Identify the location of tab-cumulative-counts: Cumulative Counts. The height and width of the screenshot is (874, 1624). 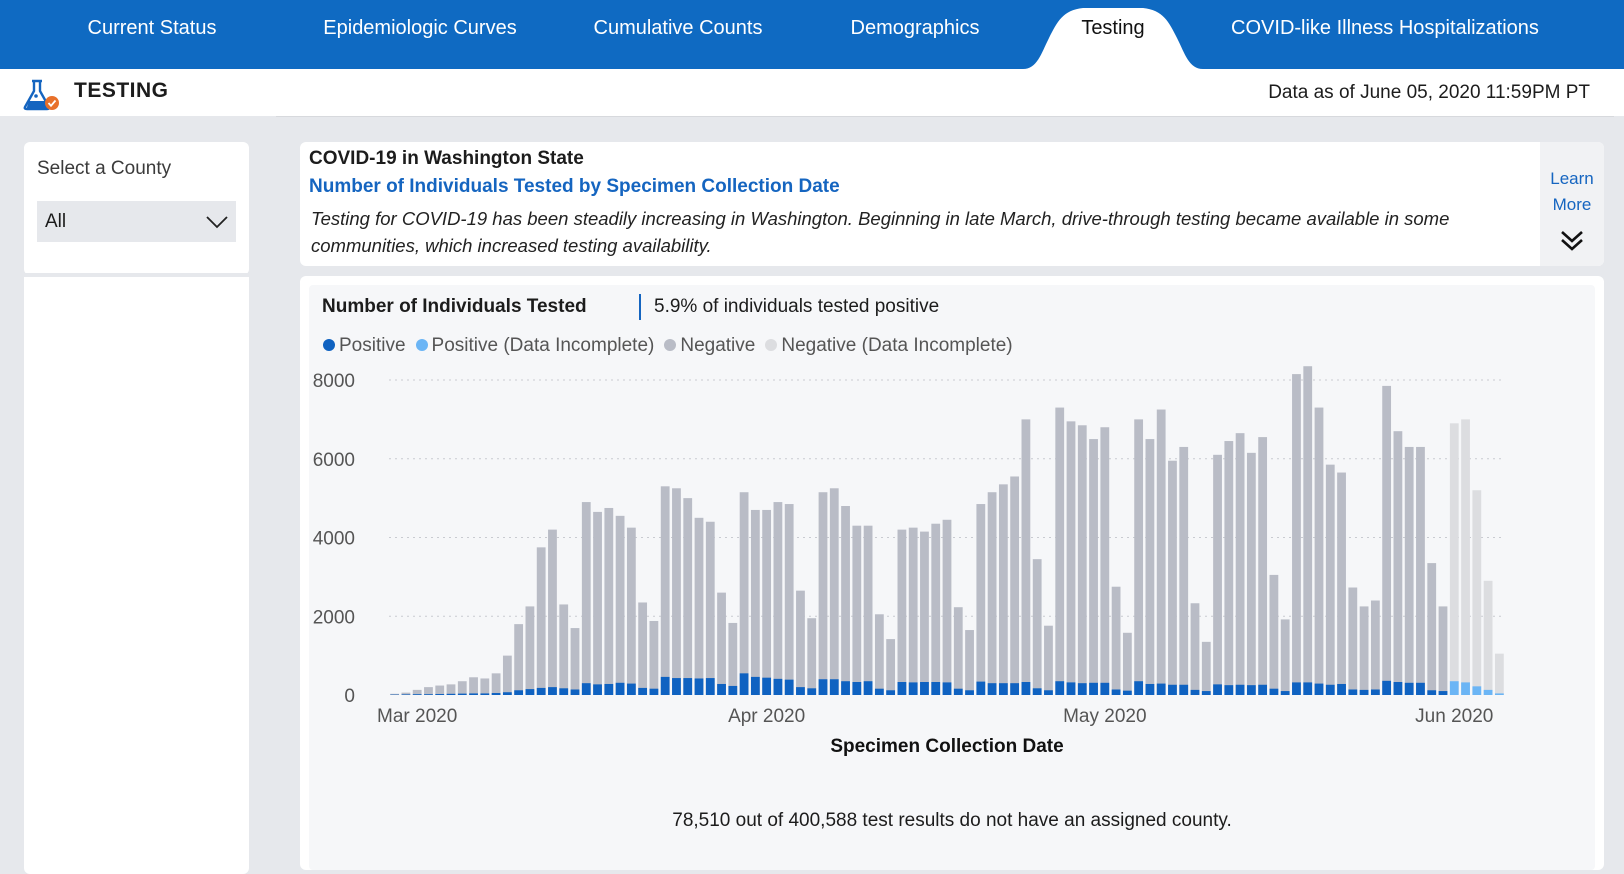
(678, 29).